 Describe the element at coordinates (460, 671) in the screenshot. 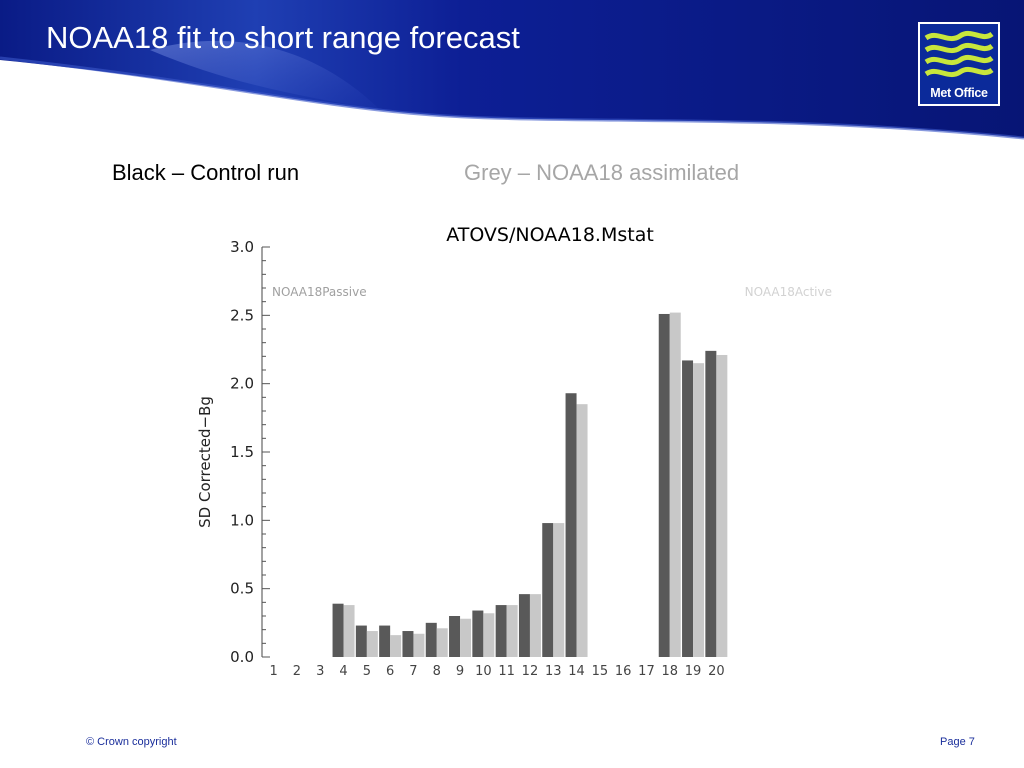

I see `x-tick-label: 9` at that location.